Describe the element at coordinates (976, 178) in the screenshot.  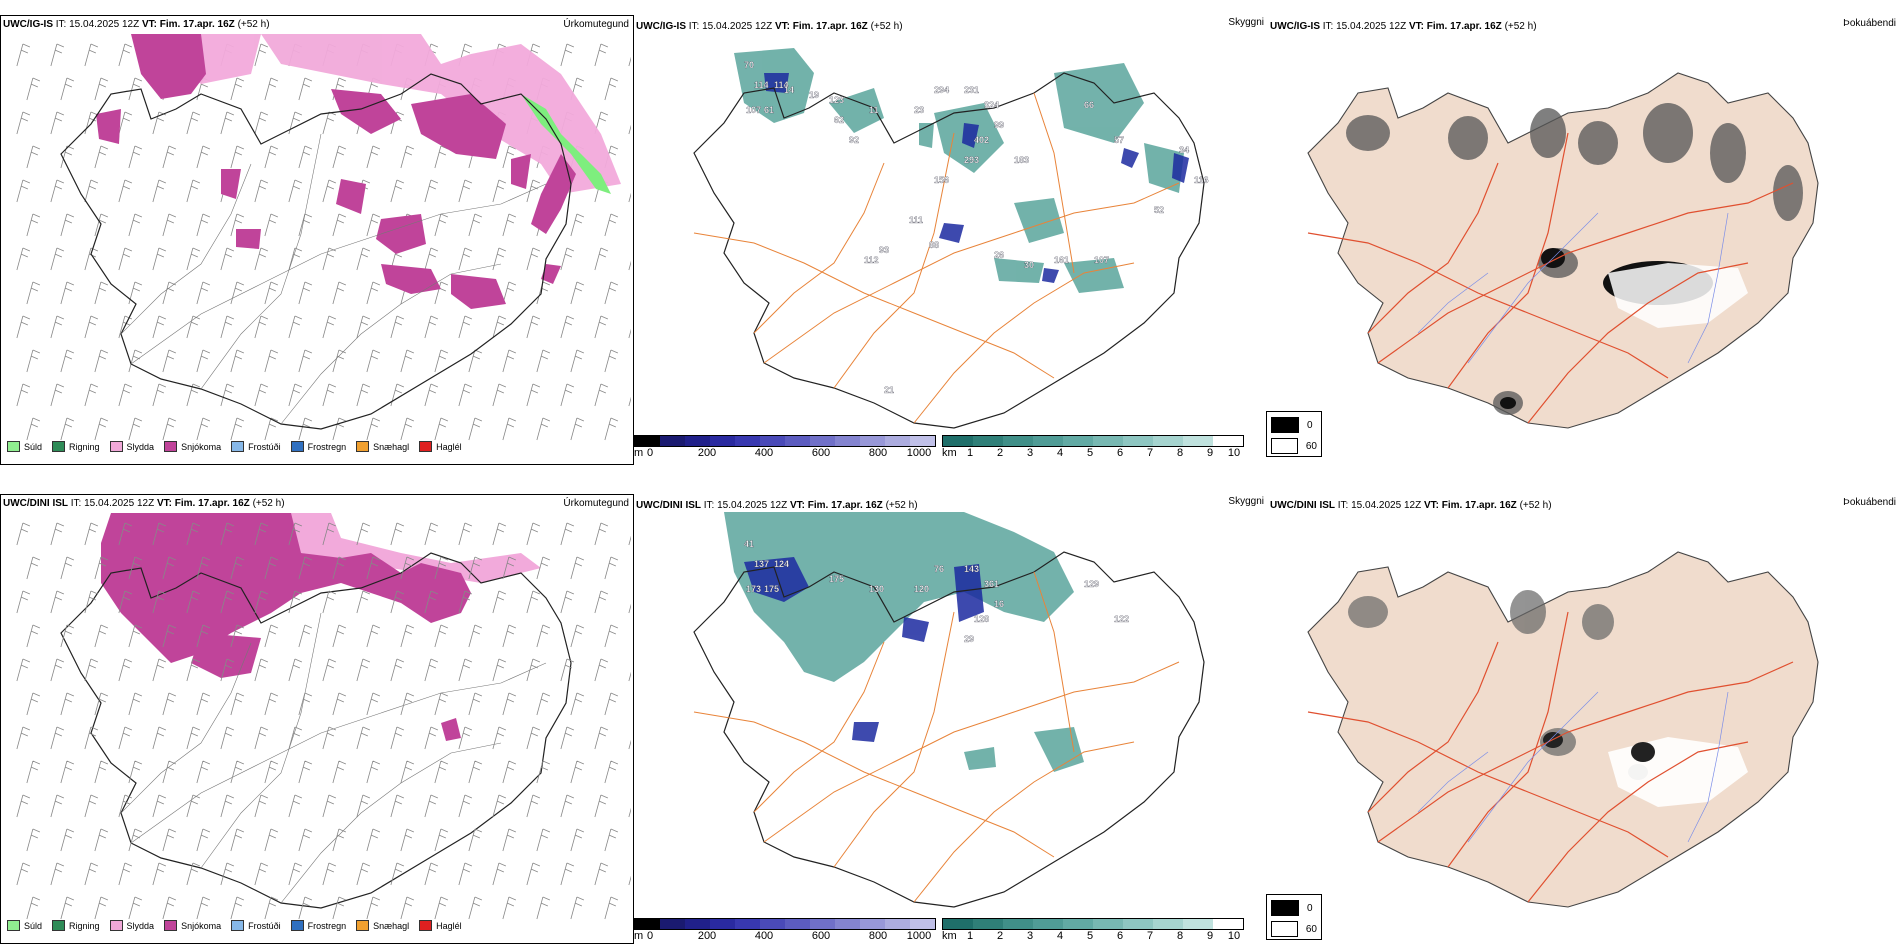
I see `low-ceiling-areas` at that location.